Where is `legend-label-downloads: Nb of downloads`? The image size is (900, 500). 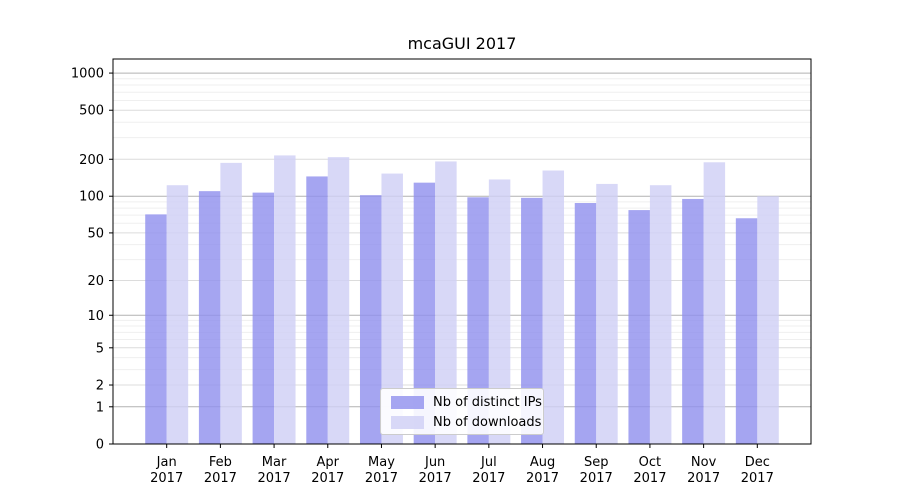
legend-label-downloads: Nb of downloads is located at coordinates (487, 422).